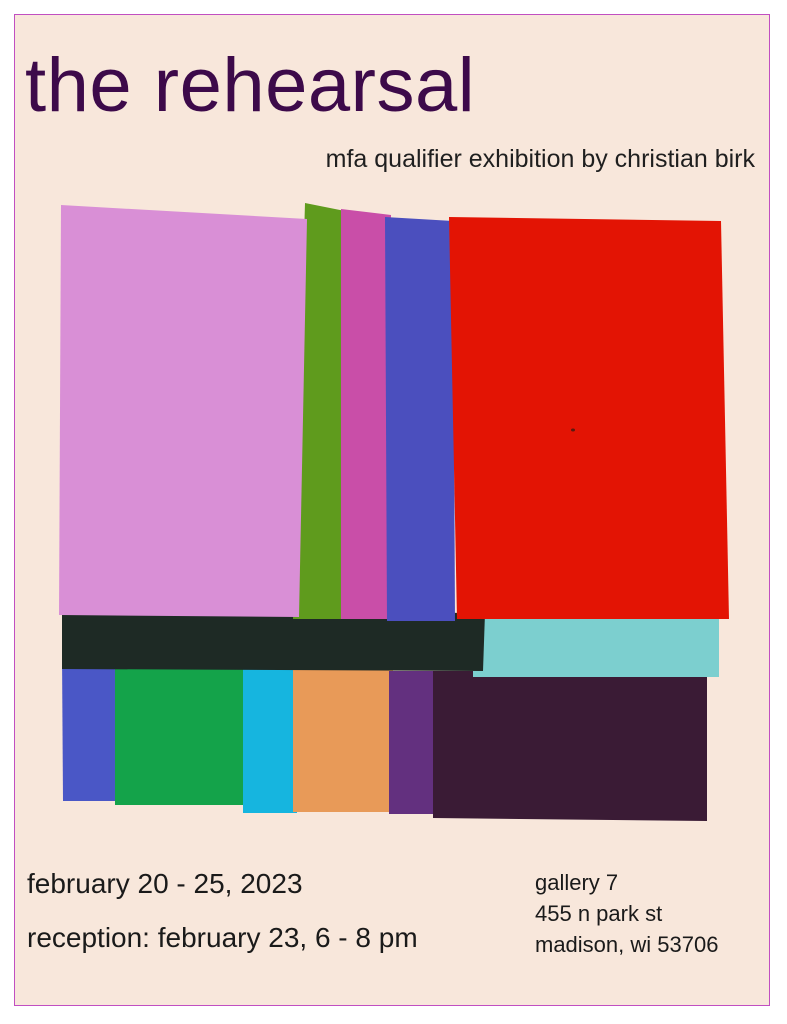 The height and width of the screenshot is (1024, 787). I want to click on swatch-purple-bottom, so click(414, 742).